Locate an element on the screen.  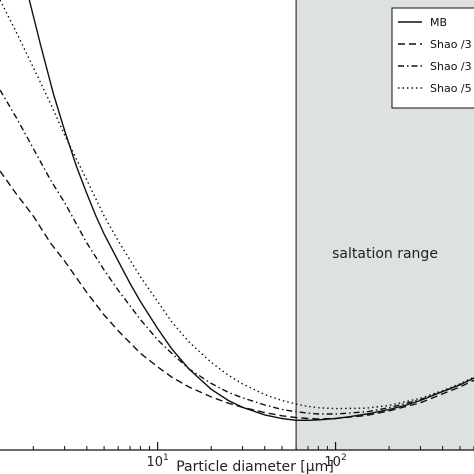
saltation-region-label: saltation range is located at coordinates (385, 254).